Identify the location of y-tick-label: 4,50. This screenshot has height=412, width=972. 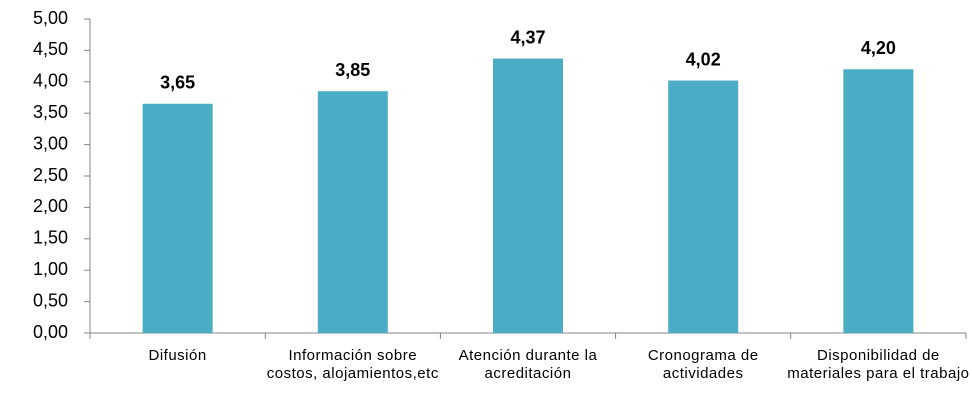
(50, 49).